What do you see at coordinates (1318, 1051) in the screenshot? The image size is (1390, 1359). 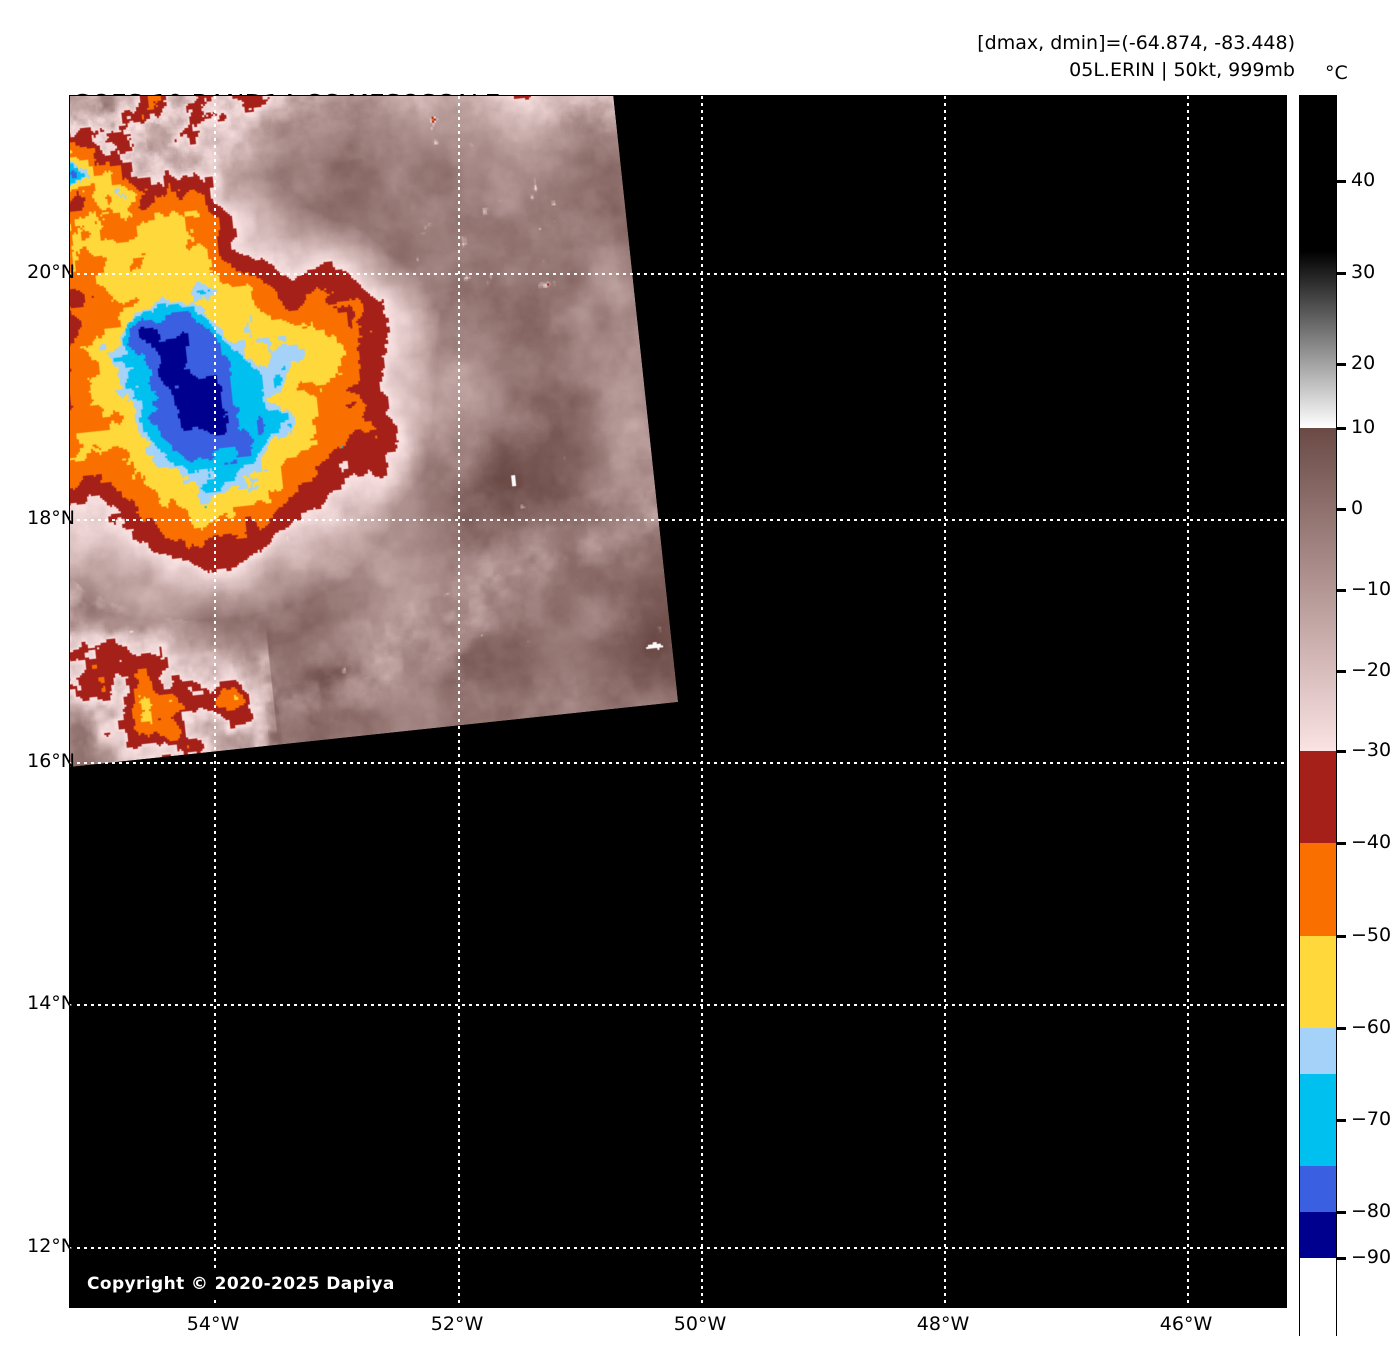 I see `colorbar-segment-light-blue` at bounding box center [1318, 1051].